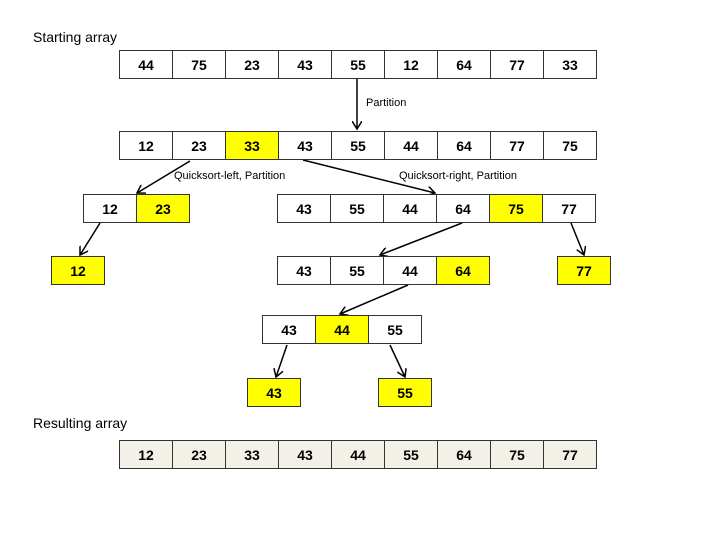  Describe the element at coordinates (395, 329) in the screenshot. I see `inner-sub-cell: 55` at that location.